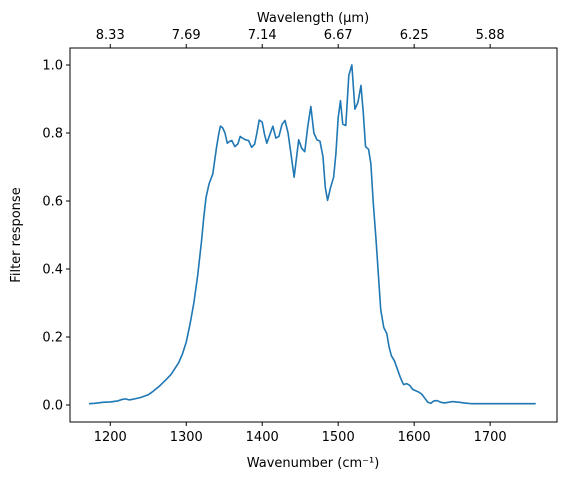 The image size is (570, 480). What do you see at coordinates (262, 437) in the screenshot?
I see `x-tick-label: 1400` at bounding box center [262, 437].